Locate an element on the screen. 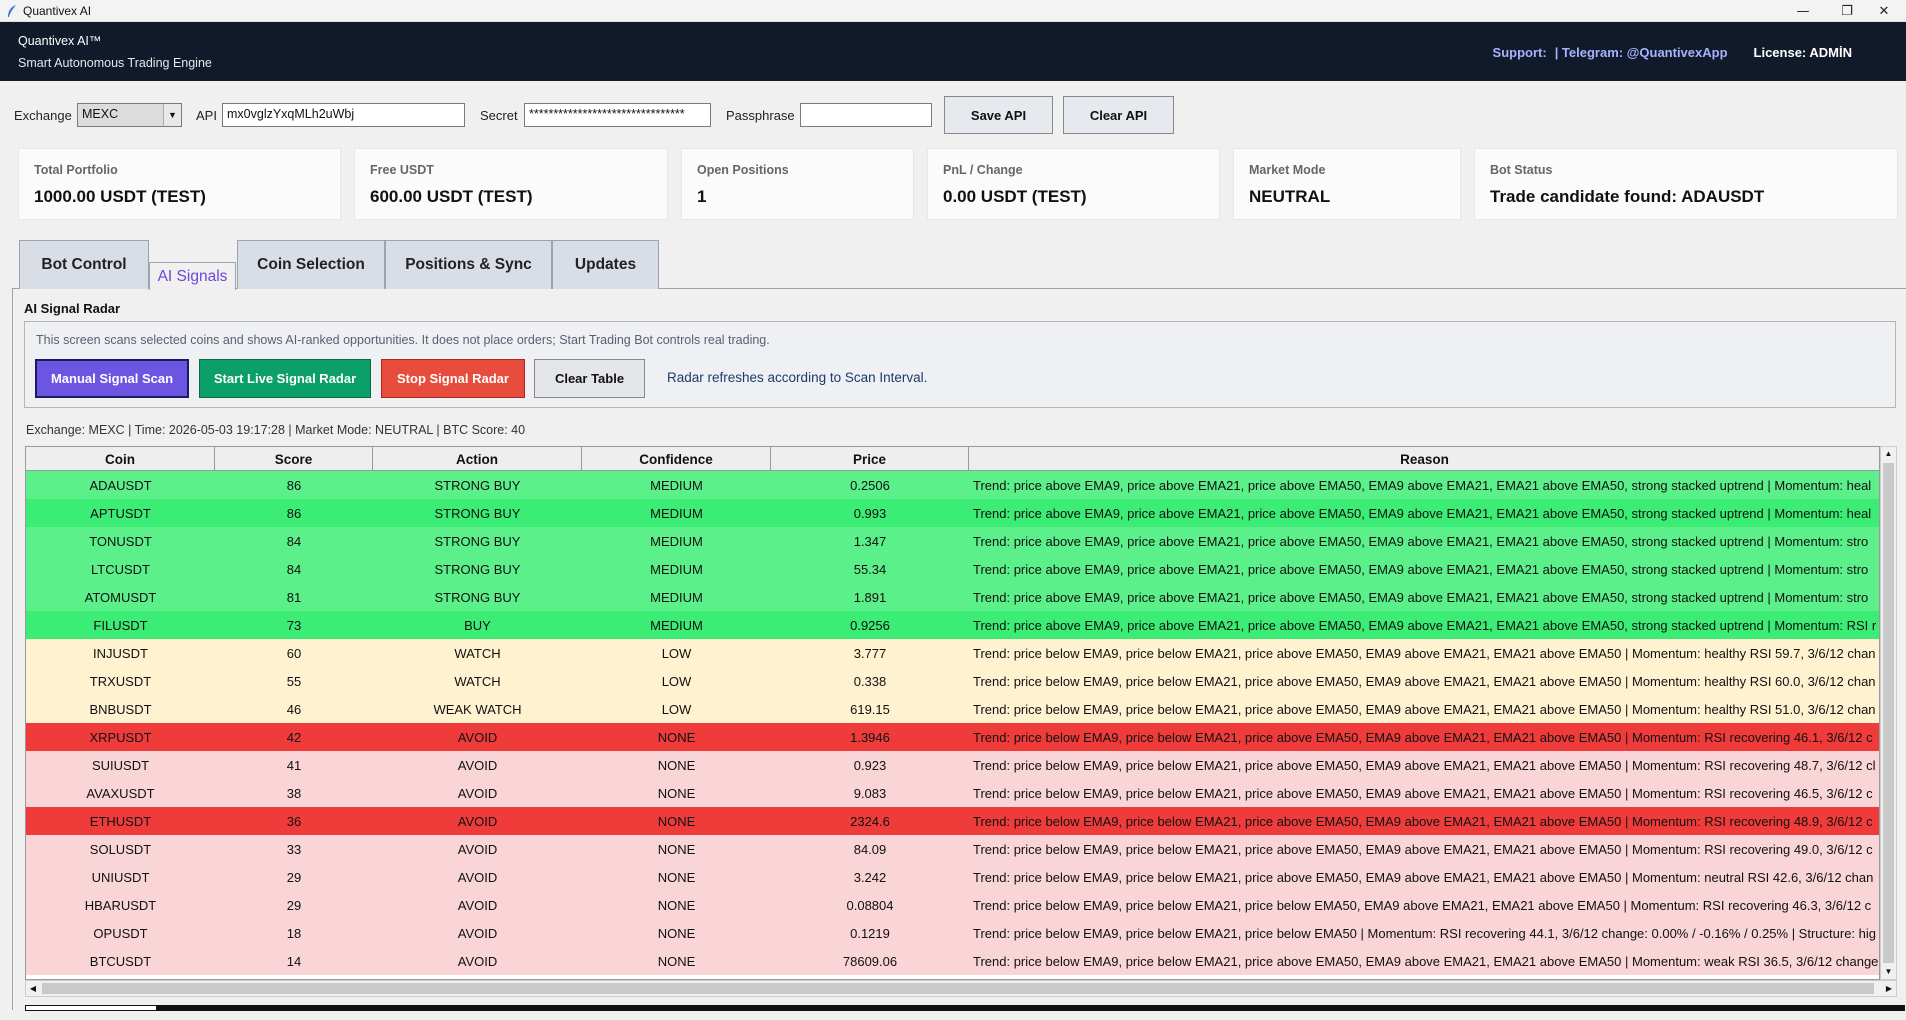  tab-coin-selection: Coin Selection is located at coordinates (311, 264).